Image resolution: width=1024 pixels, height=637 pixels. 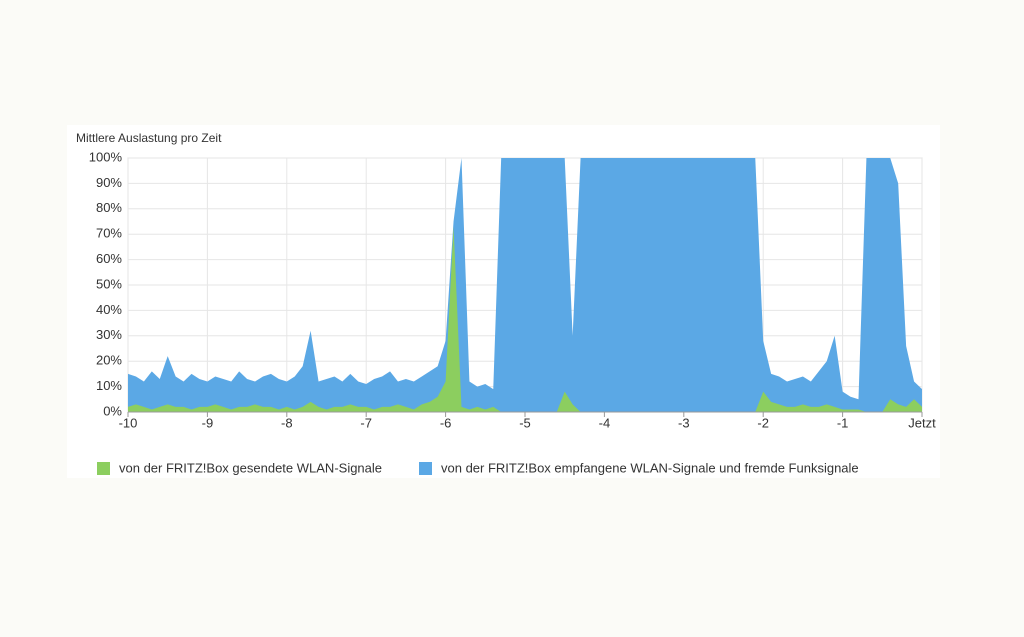 I want to click on y-tick-label: 20%, so click(x=109, y=360).